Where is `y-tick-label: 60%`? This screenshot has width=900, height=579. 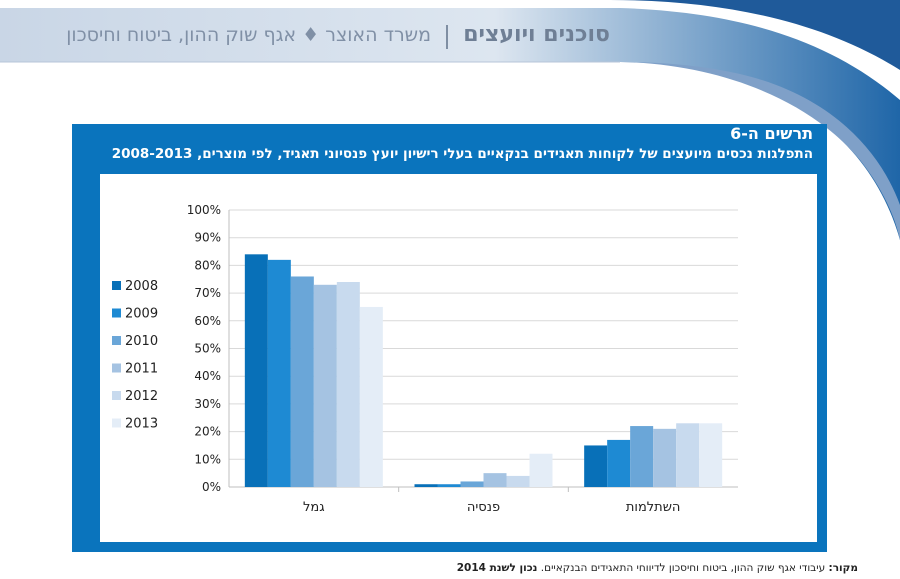 y-tick-label: 60% is located at coordinates (207, 321).